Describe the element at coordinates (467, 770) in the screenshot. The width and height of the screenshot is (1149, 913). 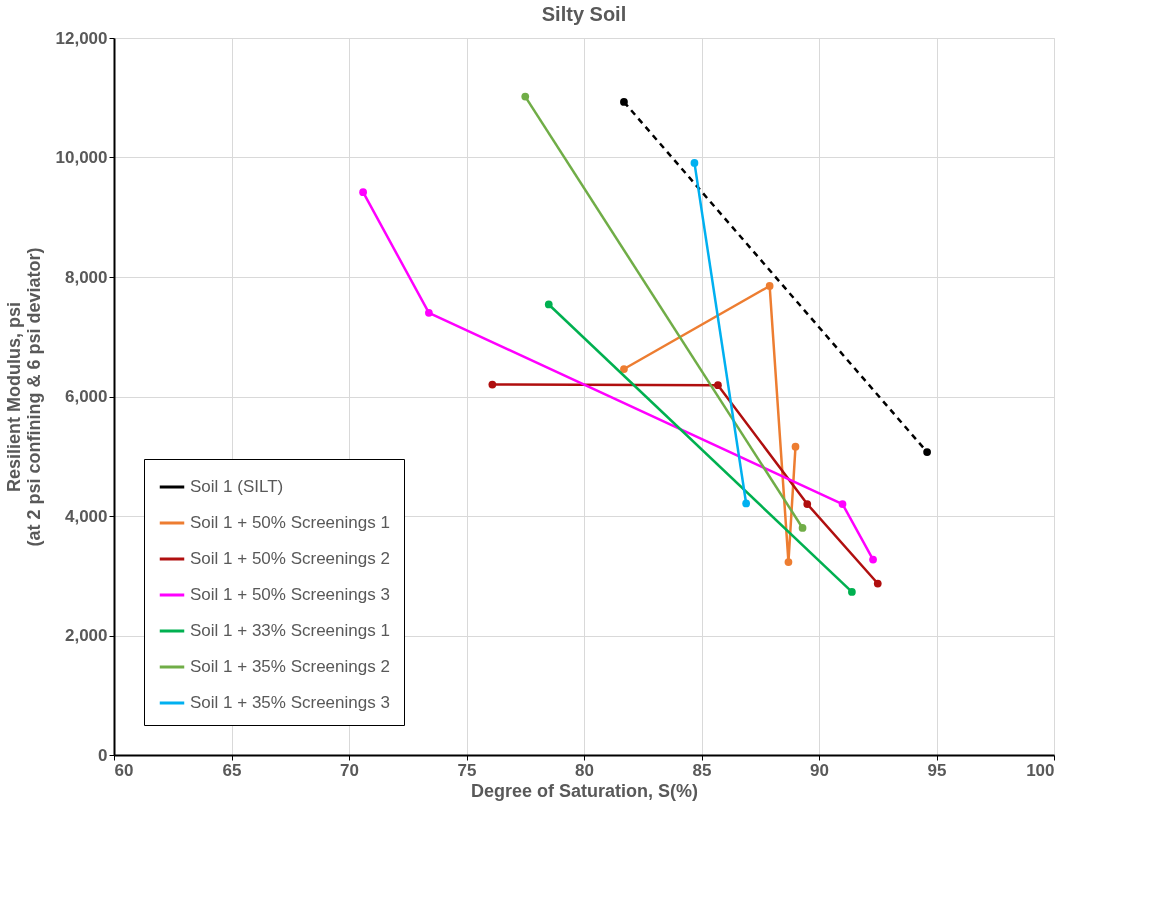
I see `x-tick-label: 75` at that location.